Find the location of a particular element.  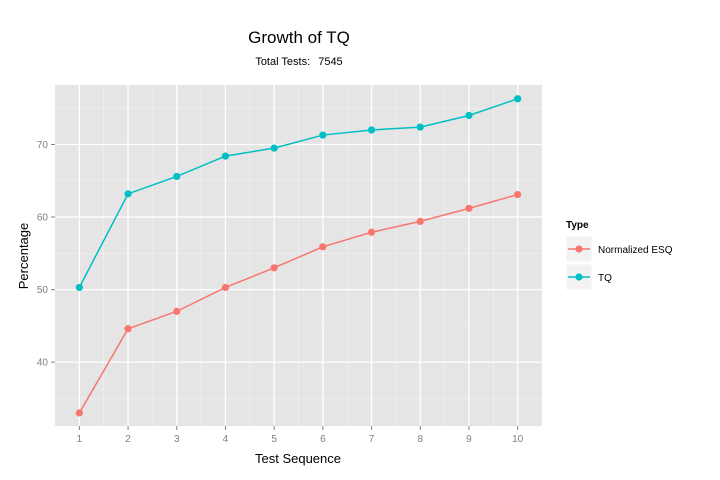

x-tick-label: 10 is located at coordinates (518, 439).